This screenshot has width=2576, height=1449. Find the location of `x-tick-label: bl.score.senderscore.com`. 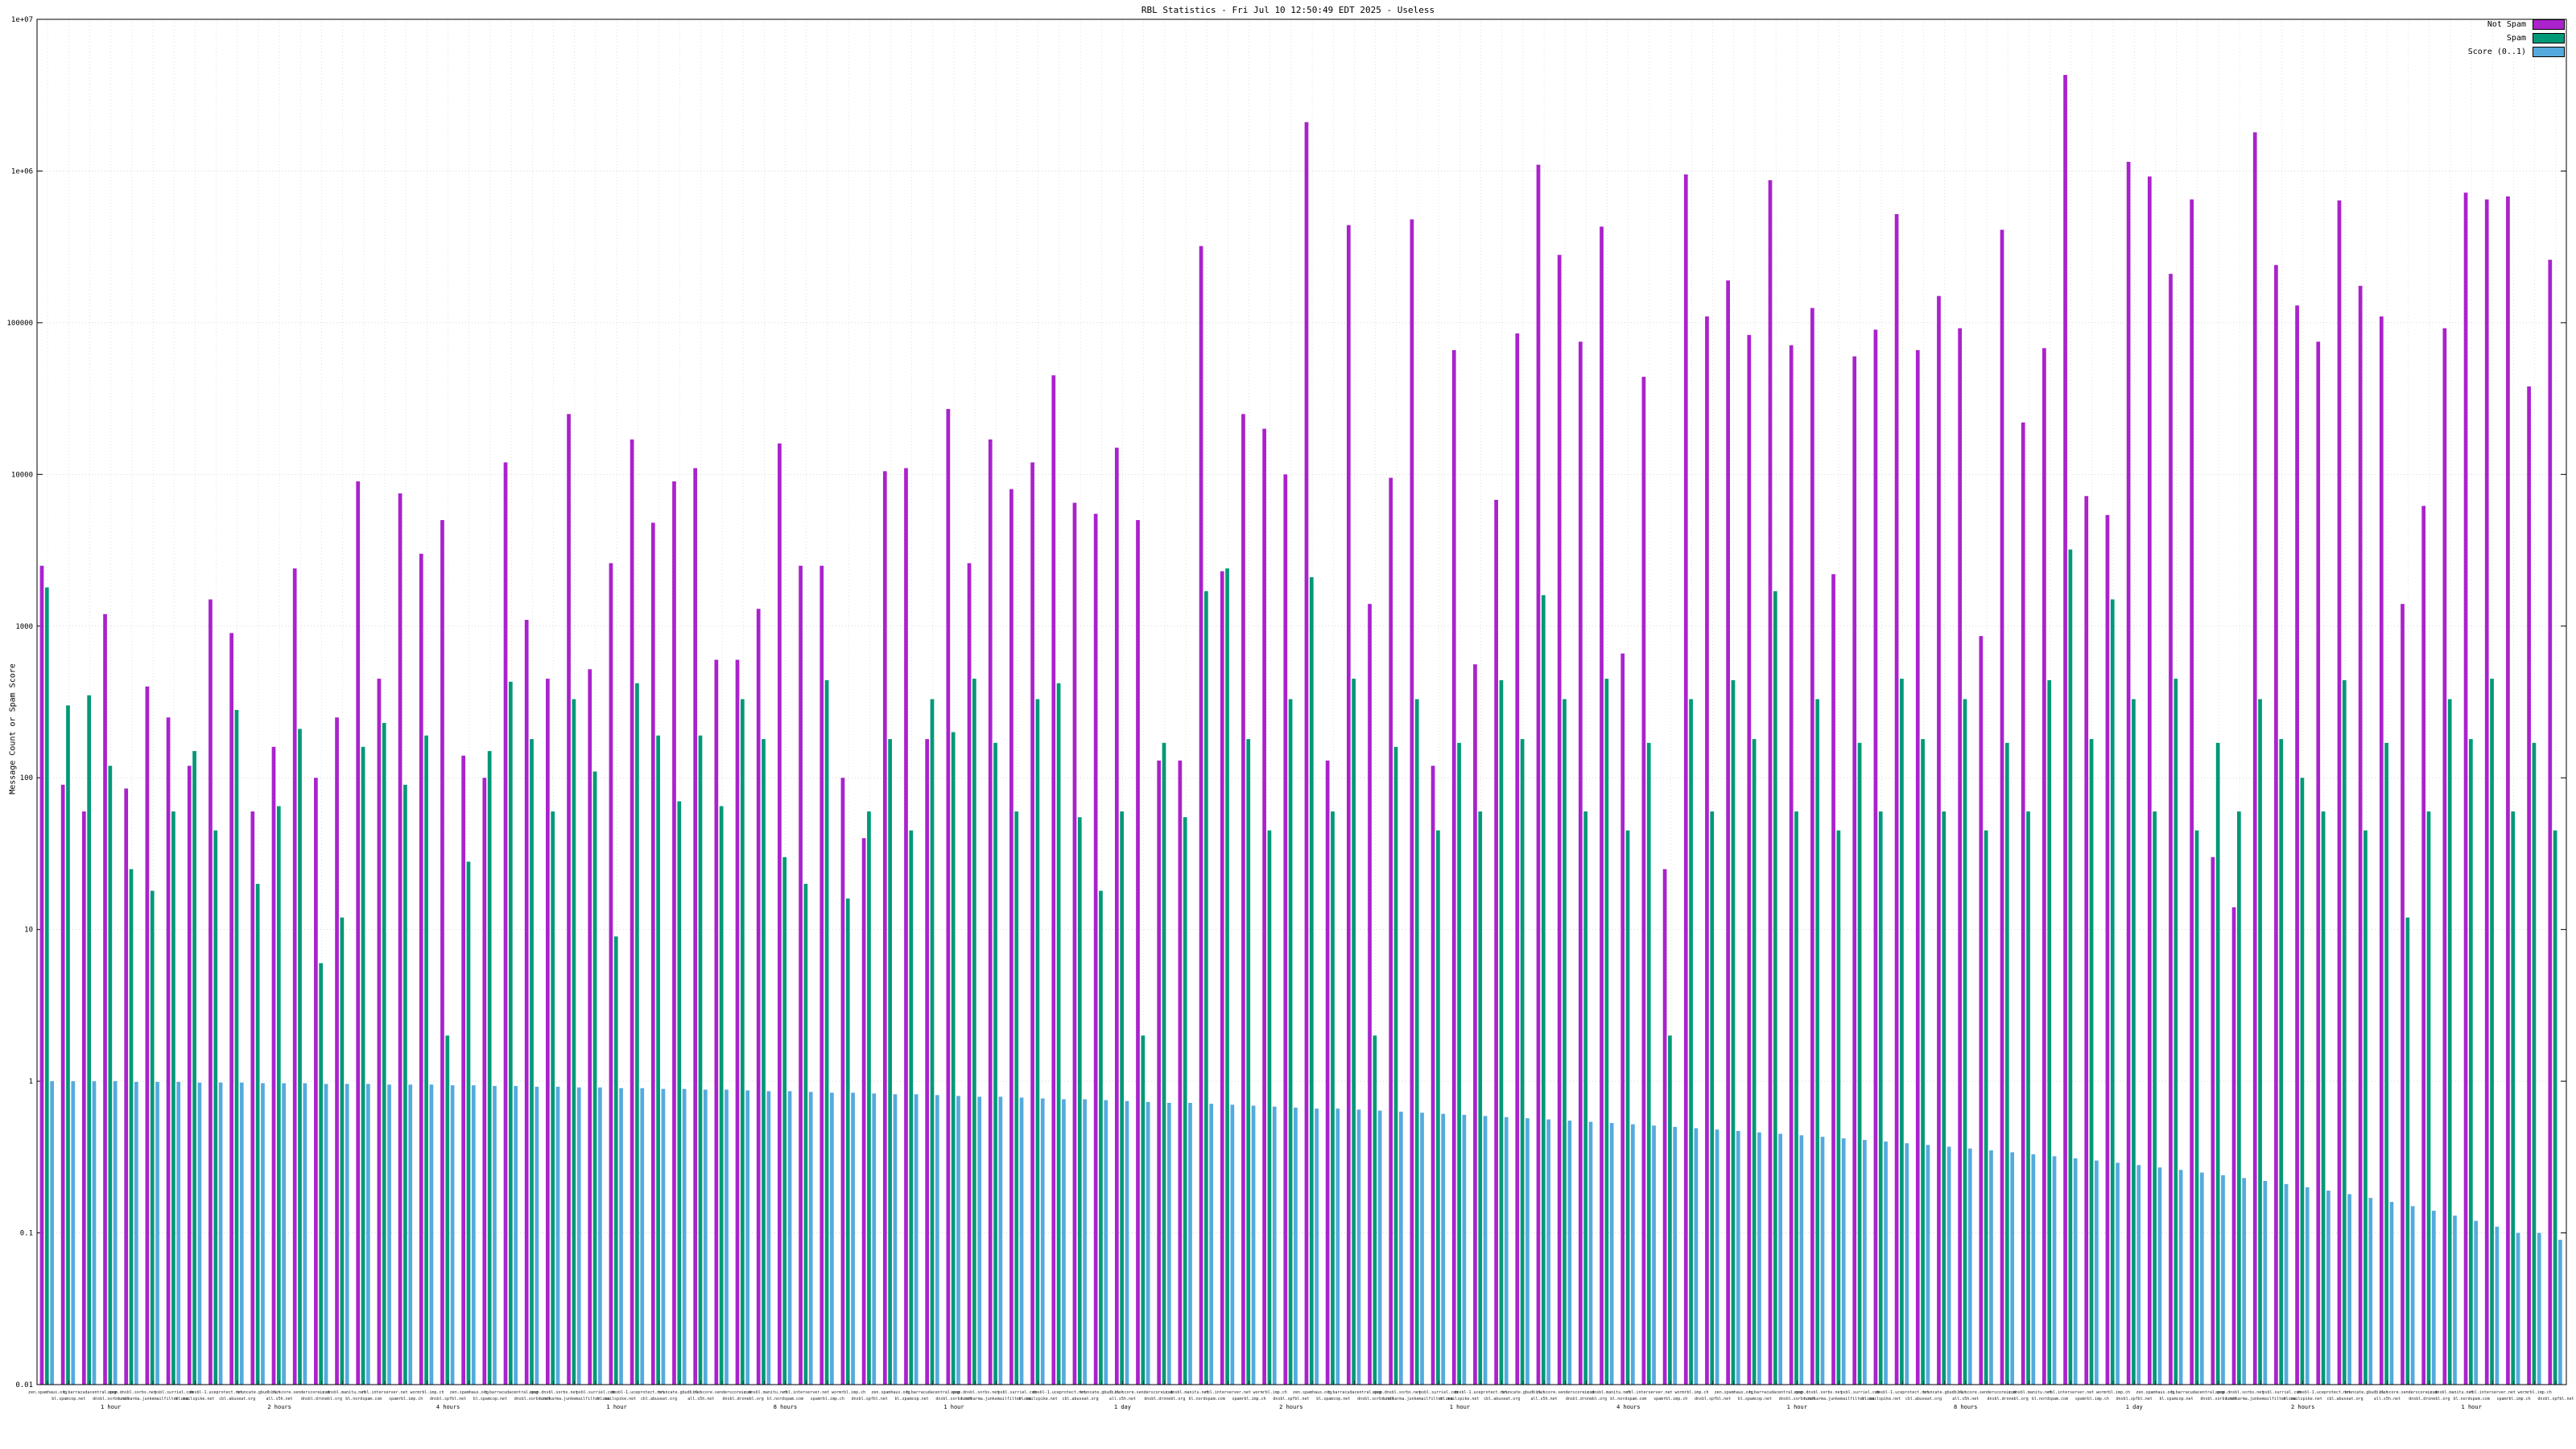

x-tick-label: bl.score.senderscore.com is located at coordinates (300, 1392).